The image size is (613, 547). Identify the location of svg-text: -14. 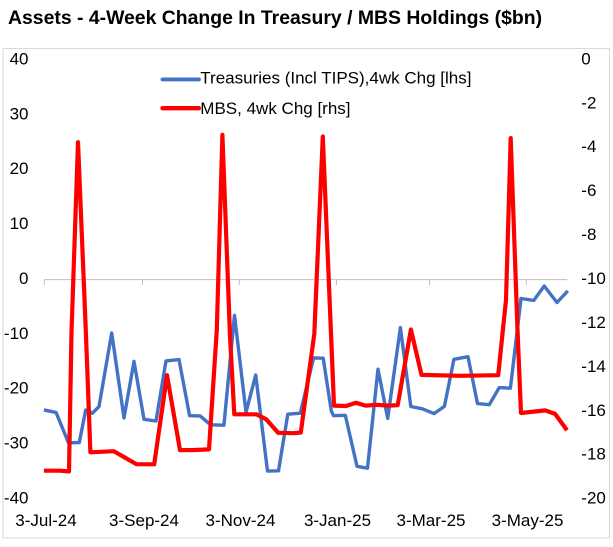
(593, 366).